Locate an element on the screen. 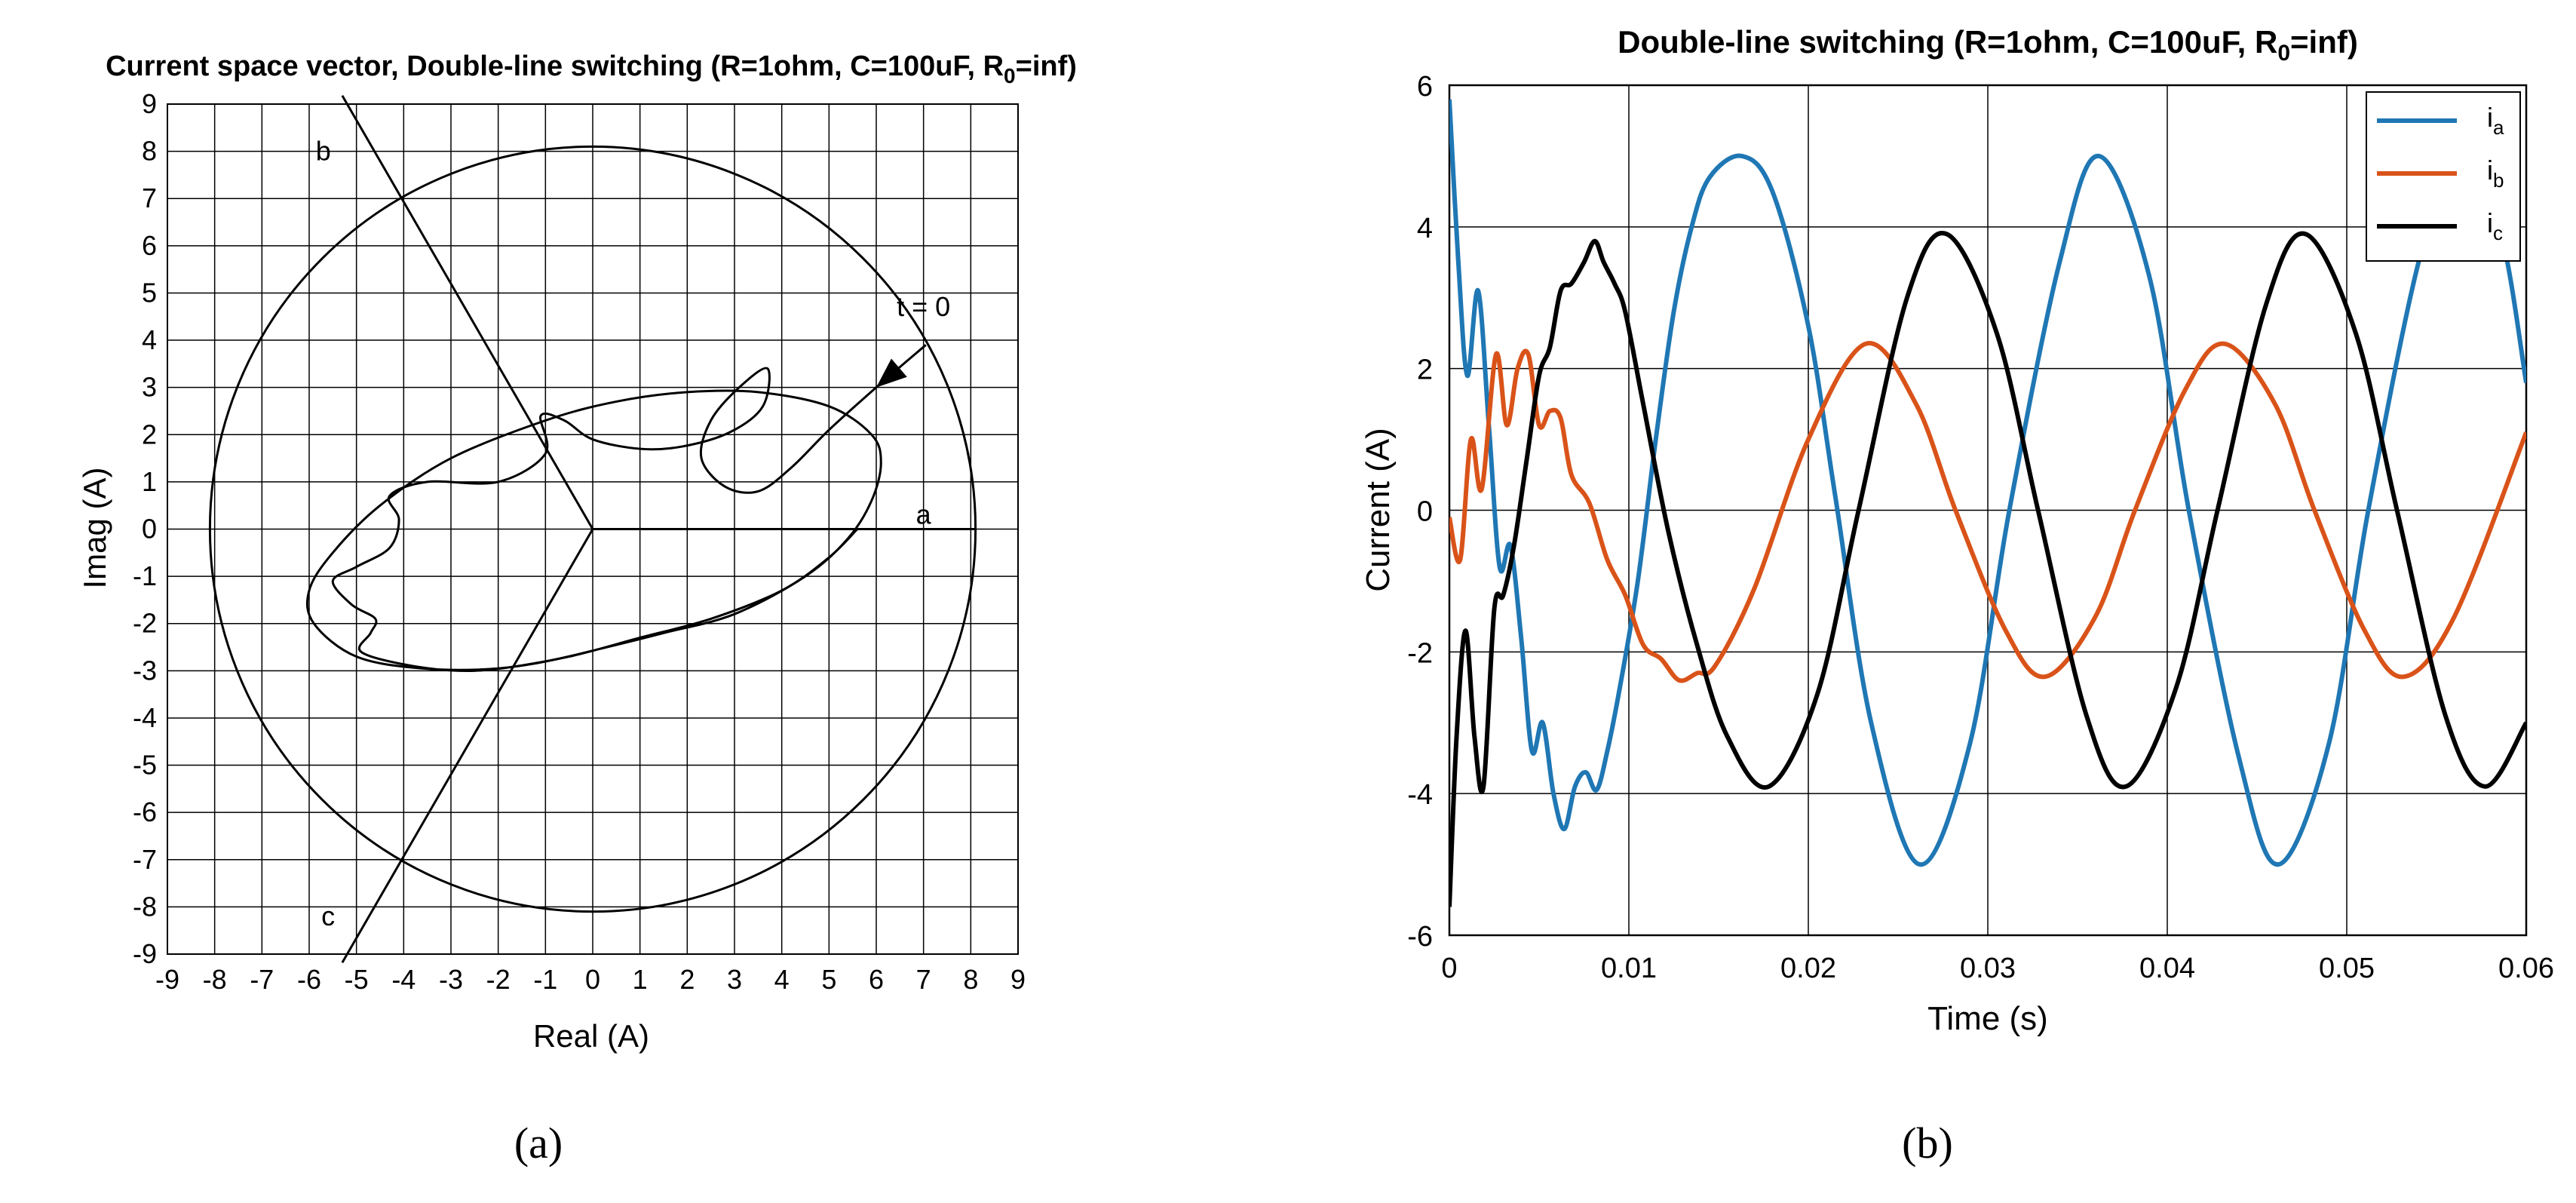  x-axis-label: Real (A) is located at coordinates (591, 1036).